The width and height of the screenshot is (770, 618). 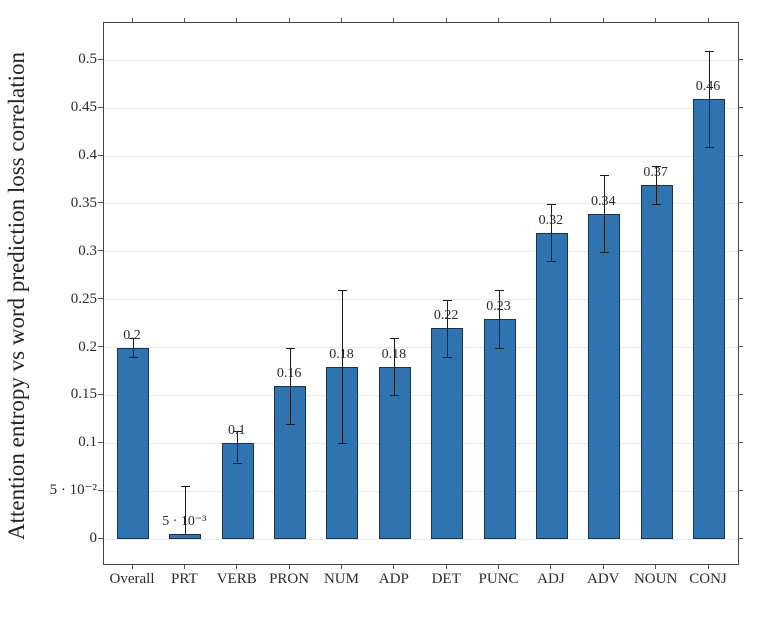 I want to click on y-tick-label: 0.45, so click(x=83, y=107).